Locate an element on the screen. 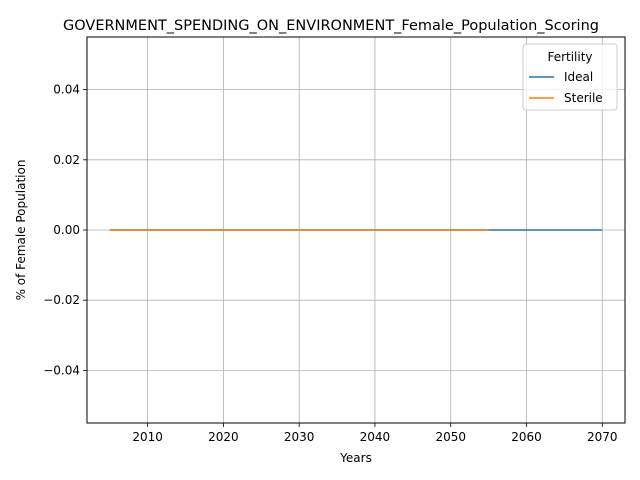 The height and width of the screenshot is (480, 640). y-tick-label: −0.04 is located at coordinates (61, 370).